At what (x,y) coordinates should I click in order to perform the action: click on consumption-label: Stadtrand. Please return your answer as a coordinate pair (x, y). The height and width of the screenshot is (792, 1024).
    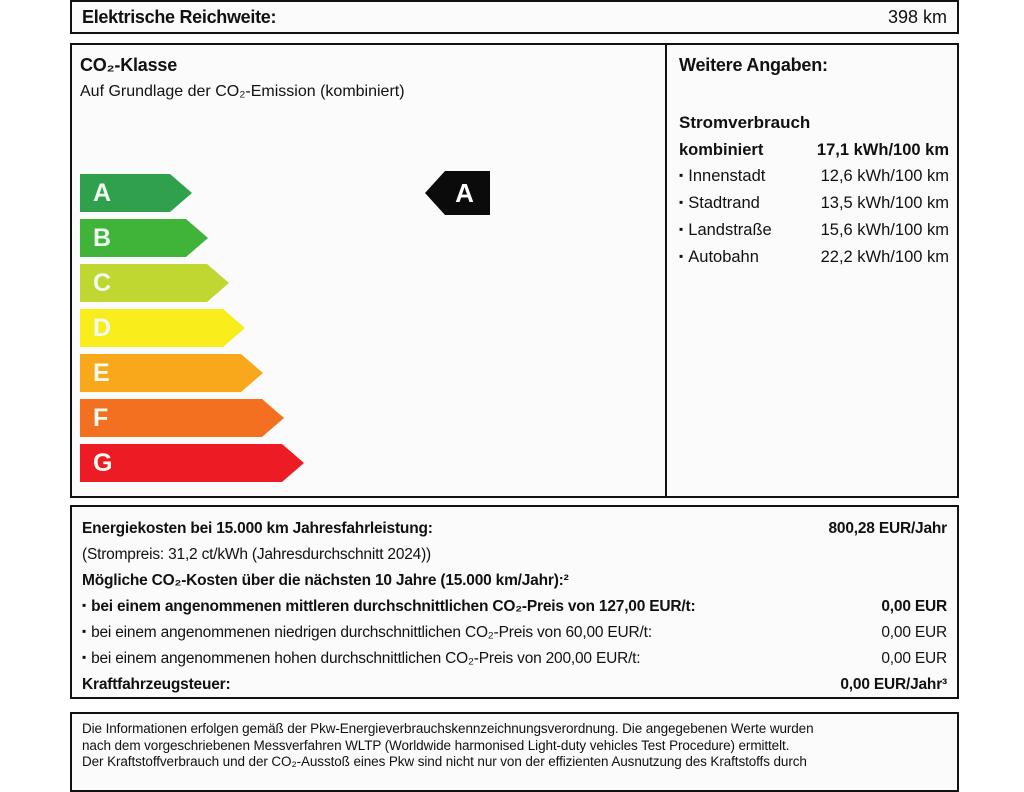
    Looking at the image, I should click on (719, 204).